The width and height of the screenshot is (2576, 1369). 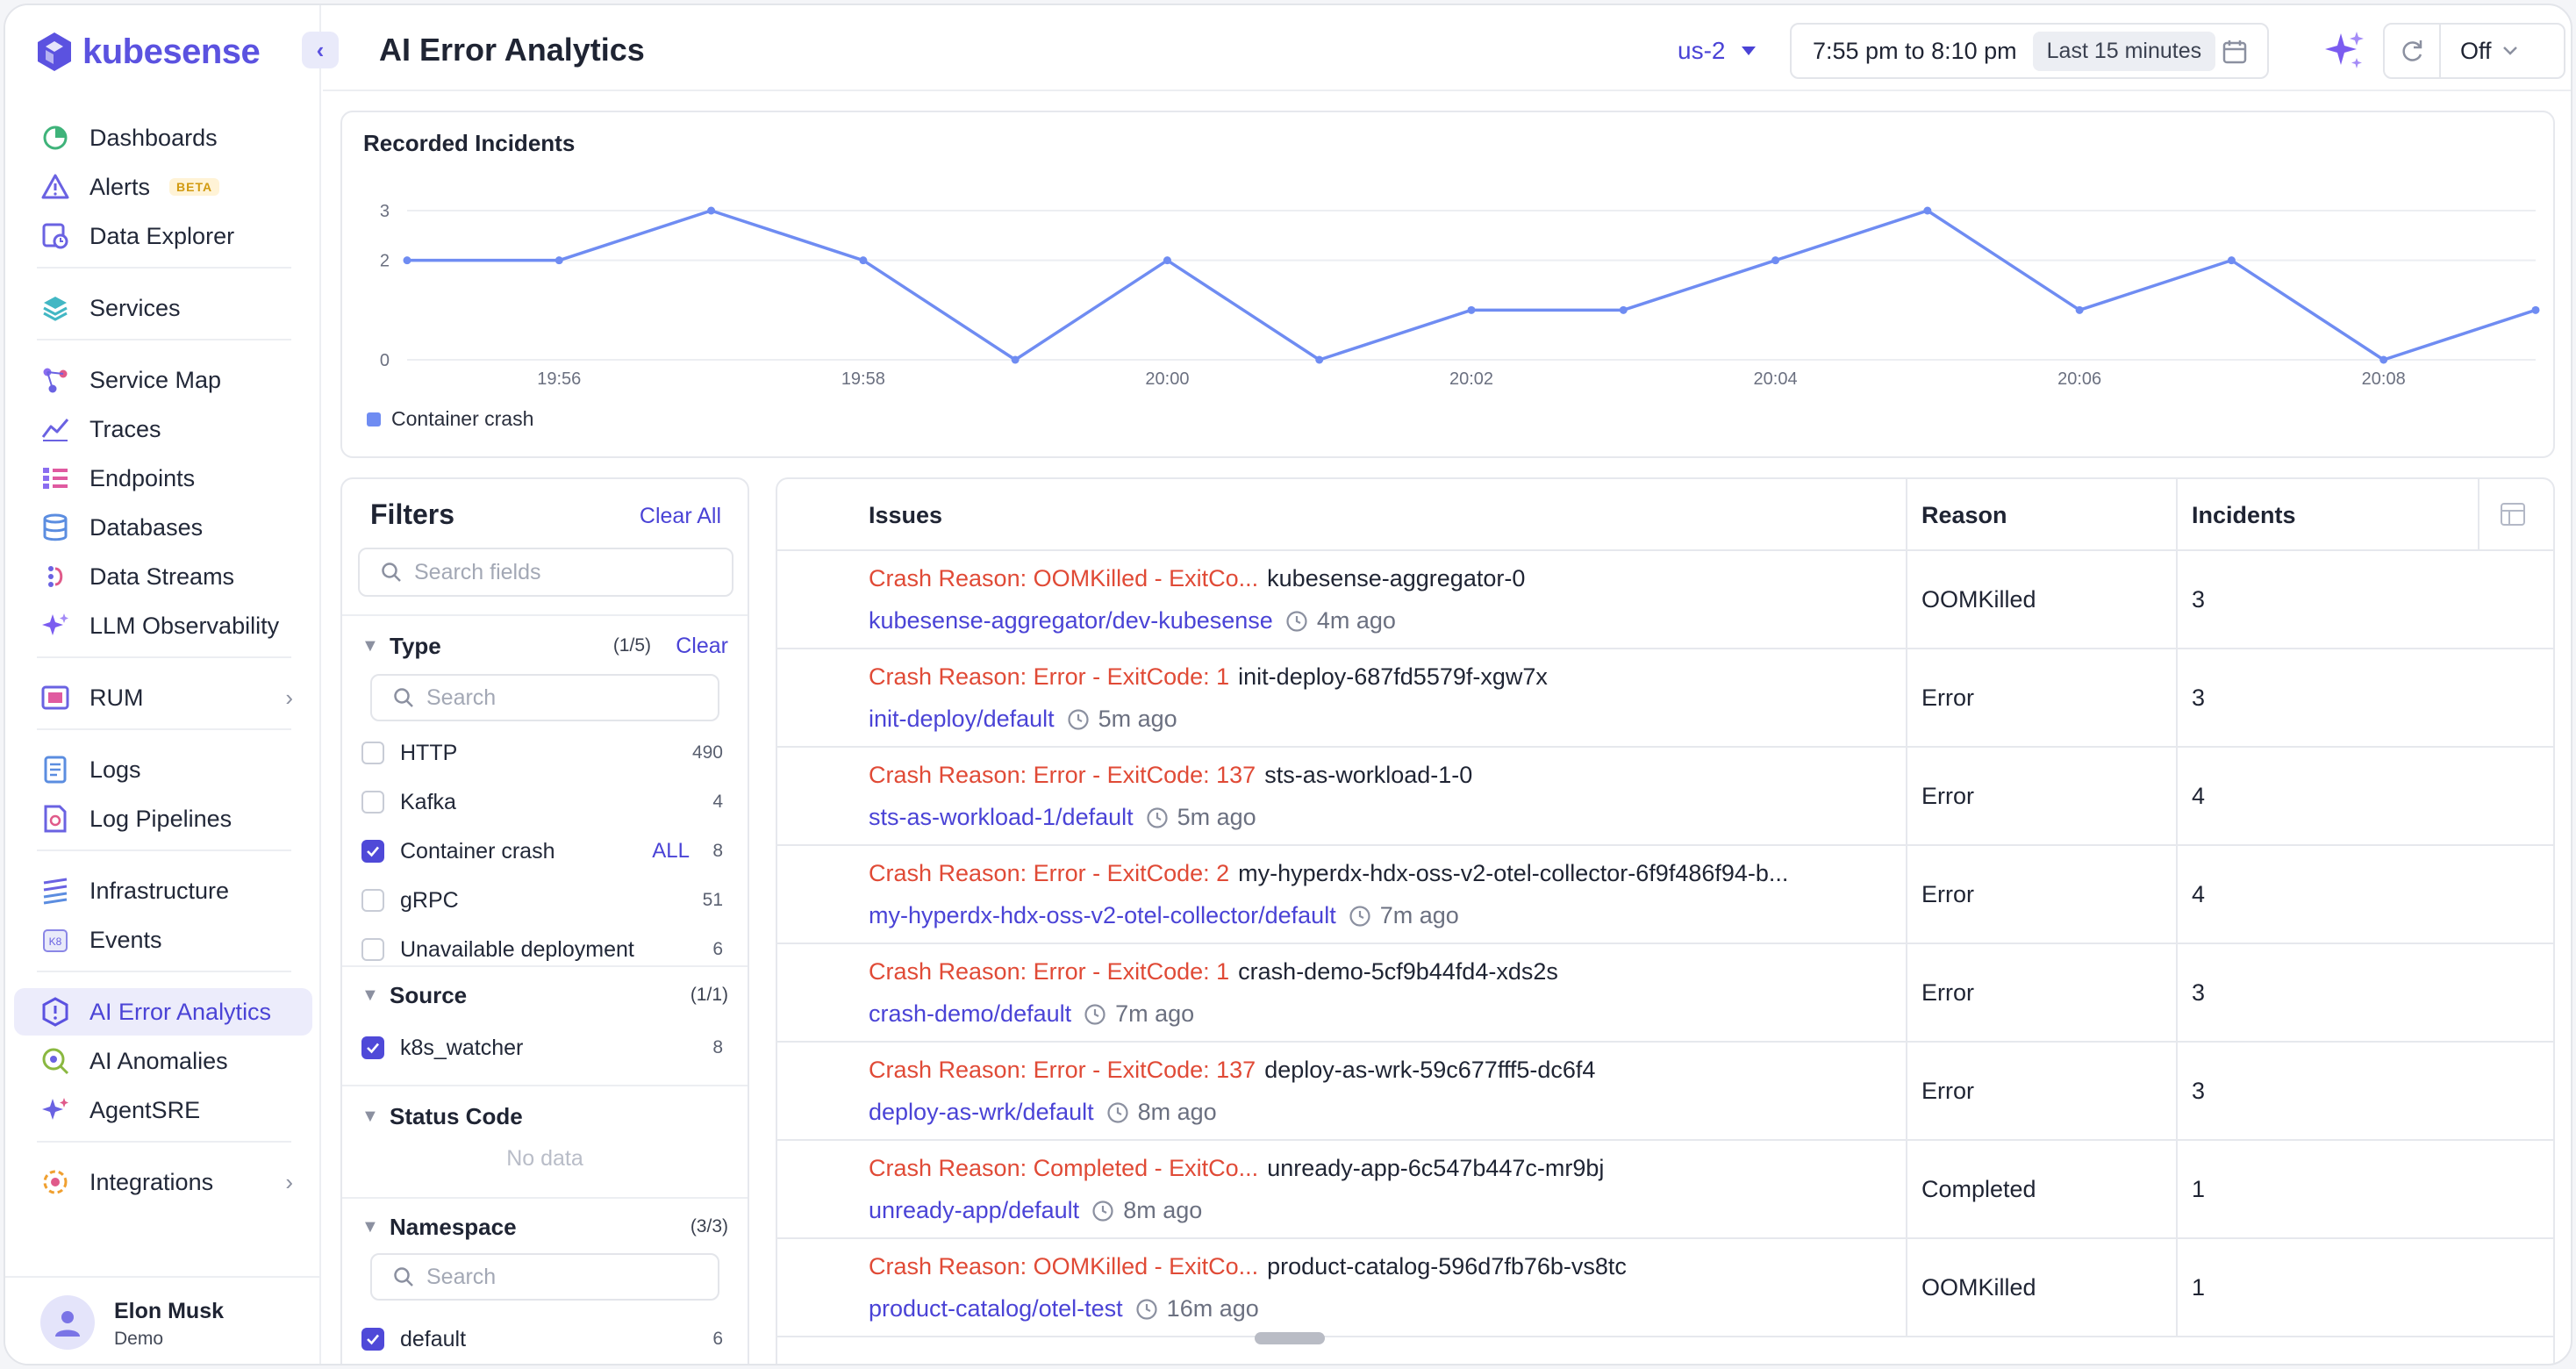 I want to click on filter-option: k8s_watcher 8, so click(x=542, y=1047).